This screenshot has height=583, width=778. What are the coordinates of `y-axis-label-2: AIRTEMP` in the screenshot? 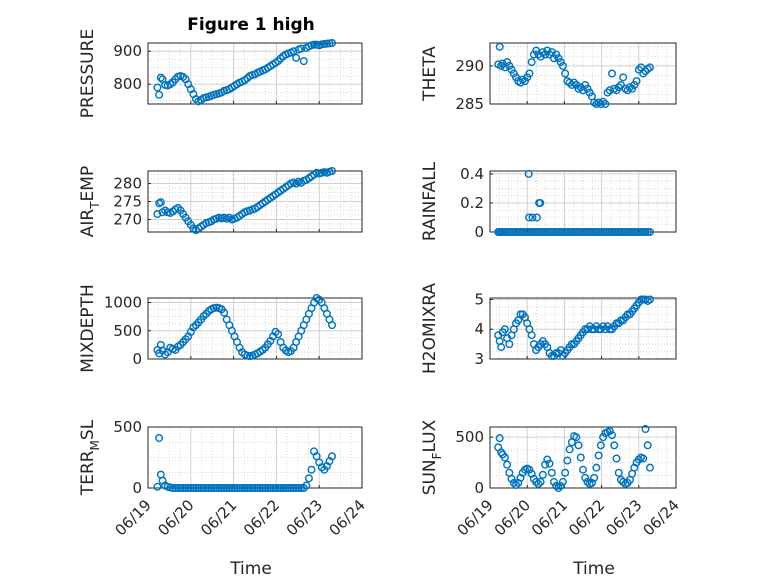 It's located at (90, 201).